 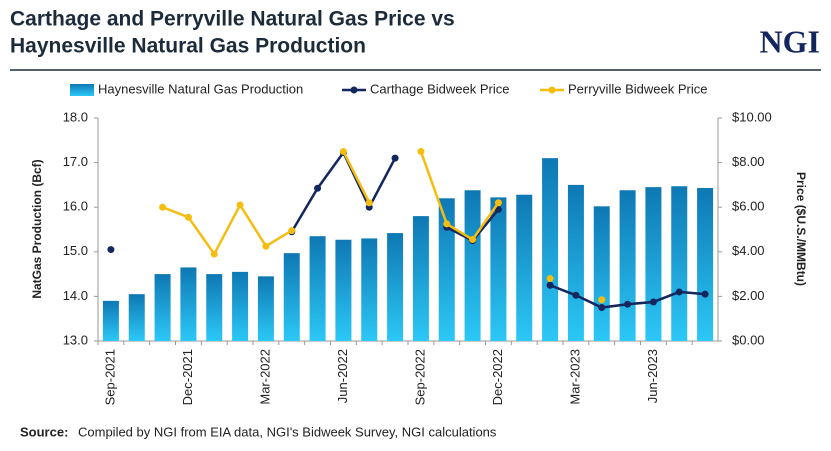 What do you see at coordinates (574, 377) in the screenshot?
I see `x-tick-label: Mar-2023` at bounding box center [574, 377].